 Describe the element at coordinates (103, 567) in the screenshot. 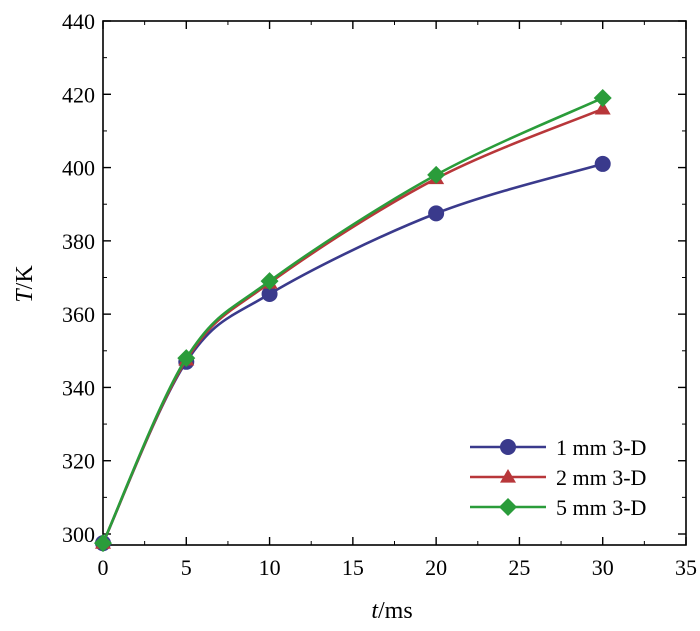

I see `x-tick-label: 0` at that location.